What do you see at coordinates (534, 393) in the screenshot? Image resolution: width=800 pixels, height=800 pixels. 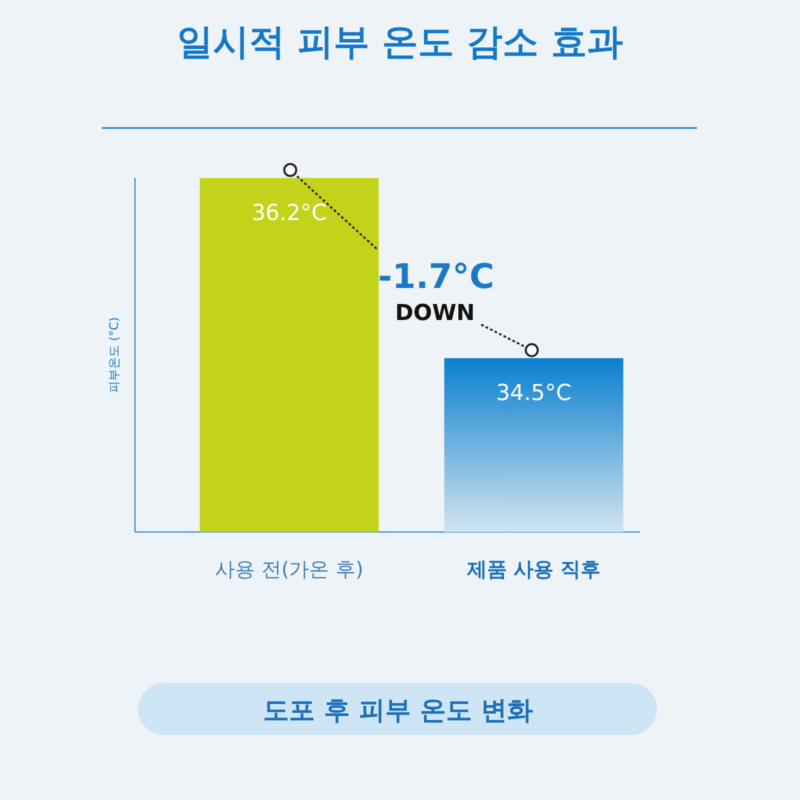 I see `data-label: 34.5°C` at bounding box center [534, 393].